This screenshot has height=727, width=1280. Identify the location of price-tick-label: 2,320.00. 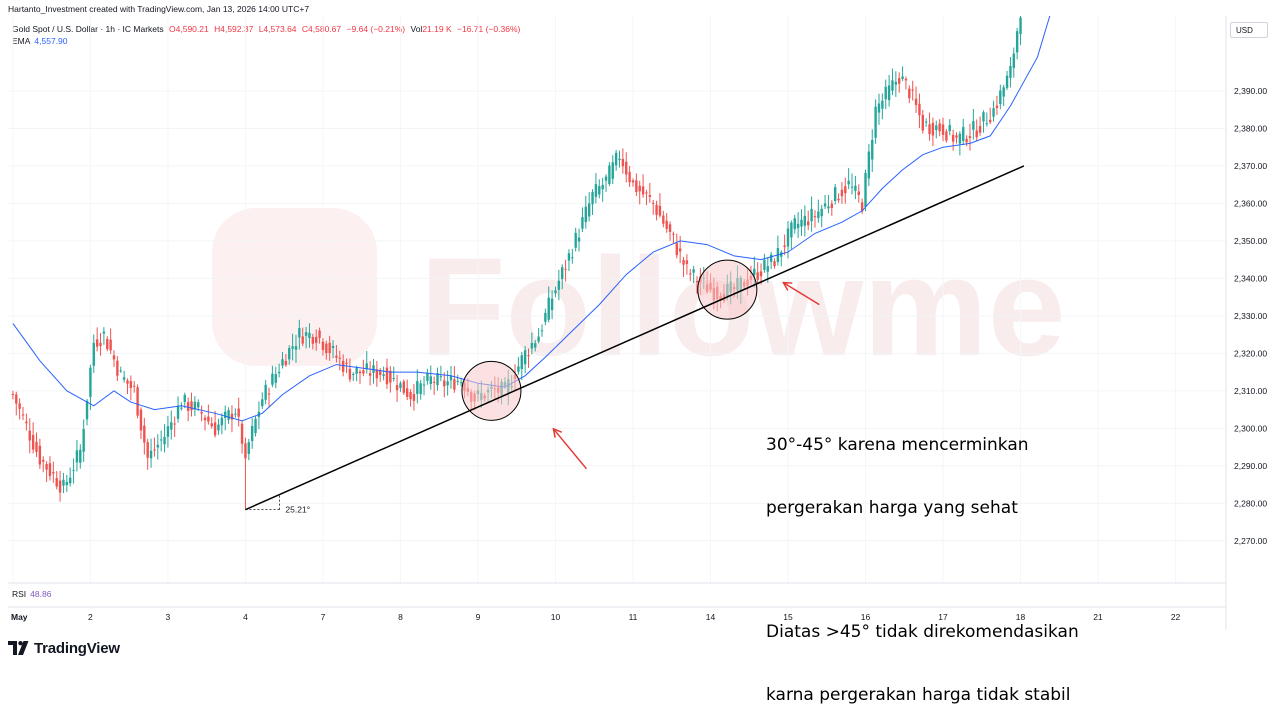
(1250, 353).